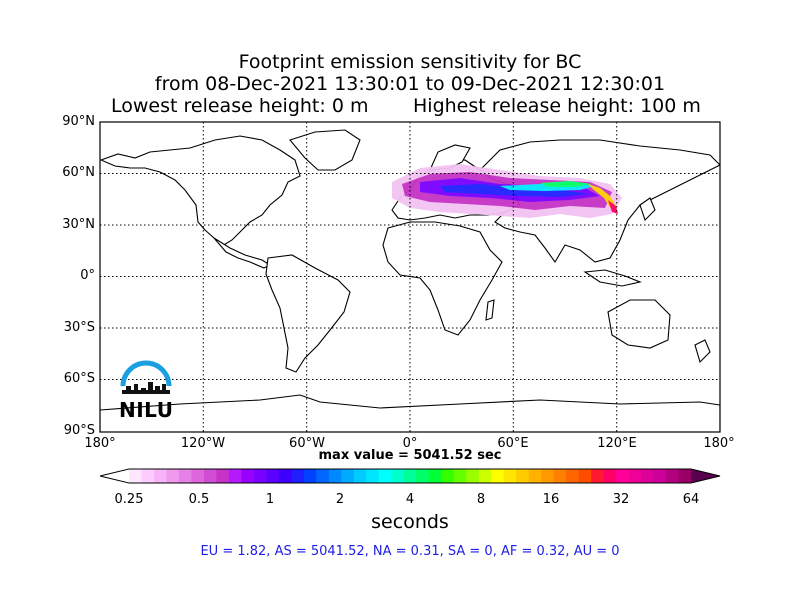  Describe the element at coordinates (114, 476) in the screenshot. I see `colorbar-under-arrow` at that location.